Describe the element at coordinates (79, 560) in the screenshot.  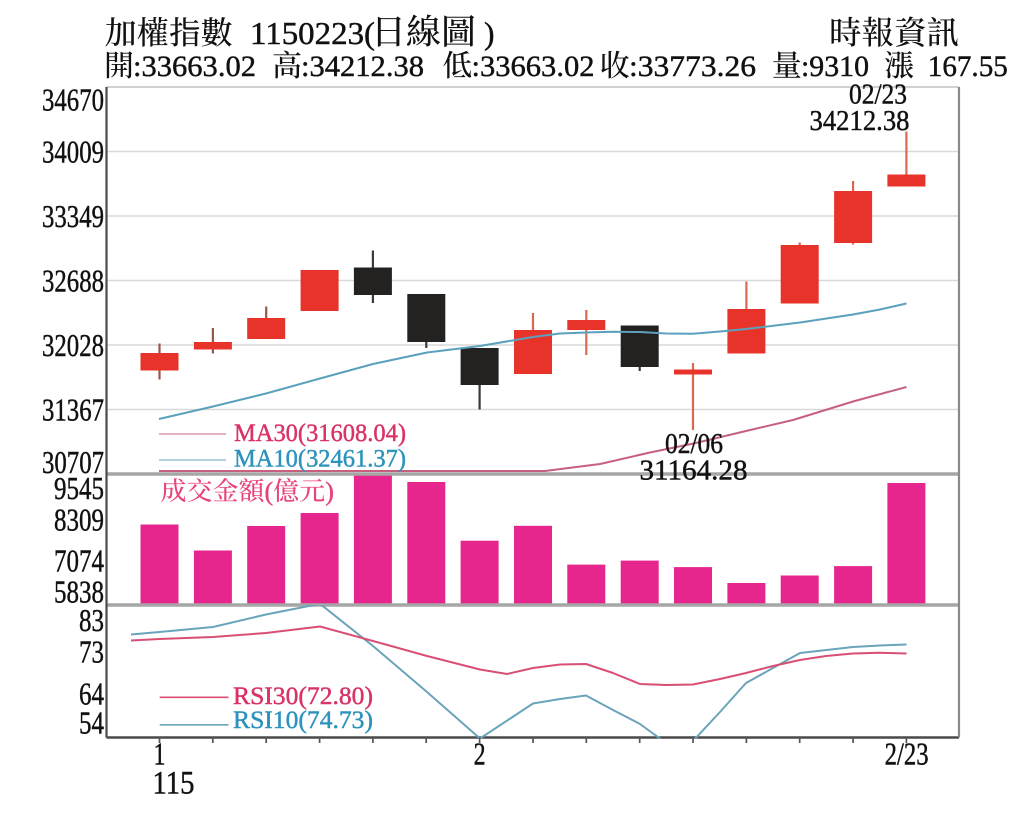
I see `svg-text: 7074` at that location.